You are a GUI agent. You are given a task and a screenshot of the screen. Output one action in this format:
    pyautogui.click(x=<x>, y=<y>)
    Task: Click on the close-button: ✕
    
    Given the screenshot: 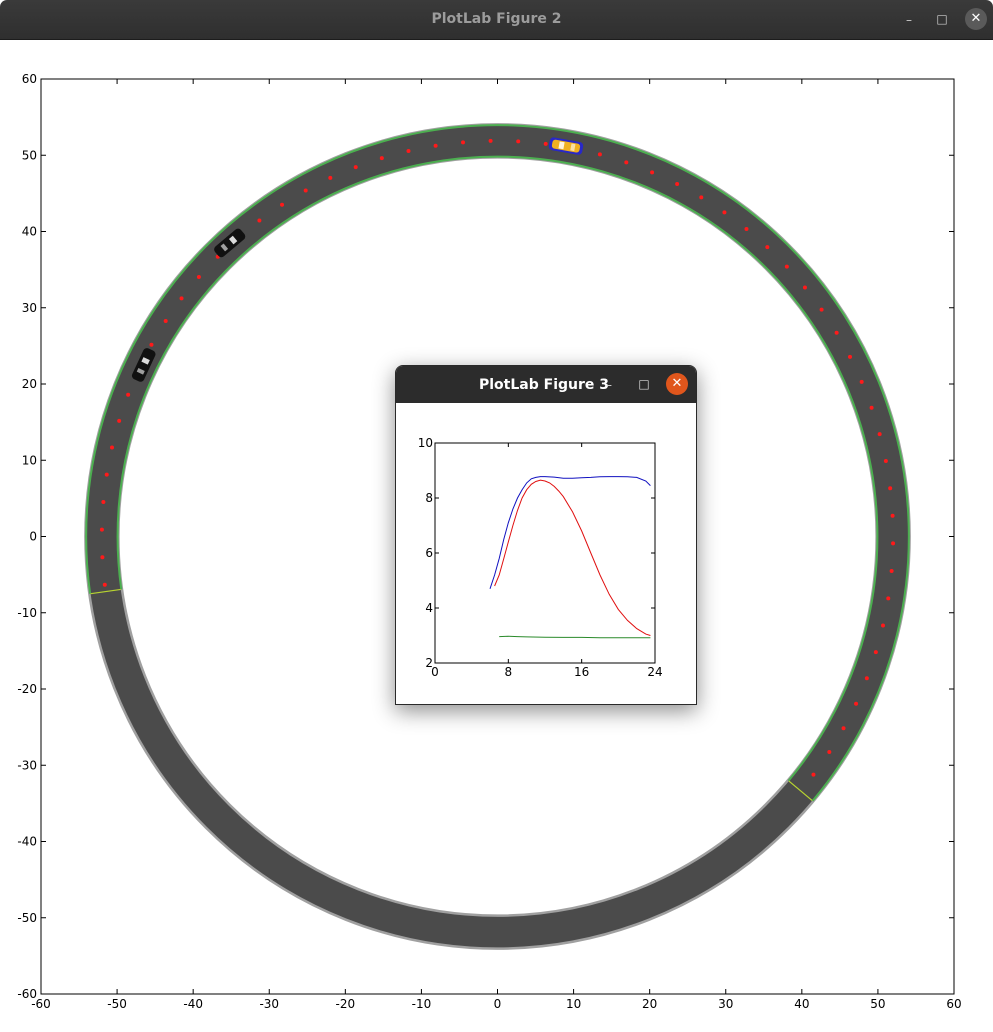 What is the action you would take?
    pyautogui.click(x=976, y=19)
    